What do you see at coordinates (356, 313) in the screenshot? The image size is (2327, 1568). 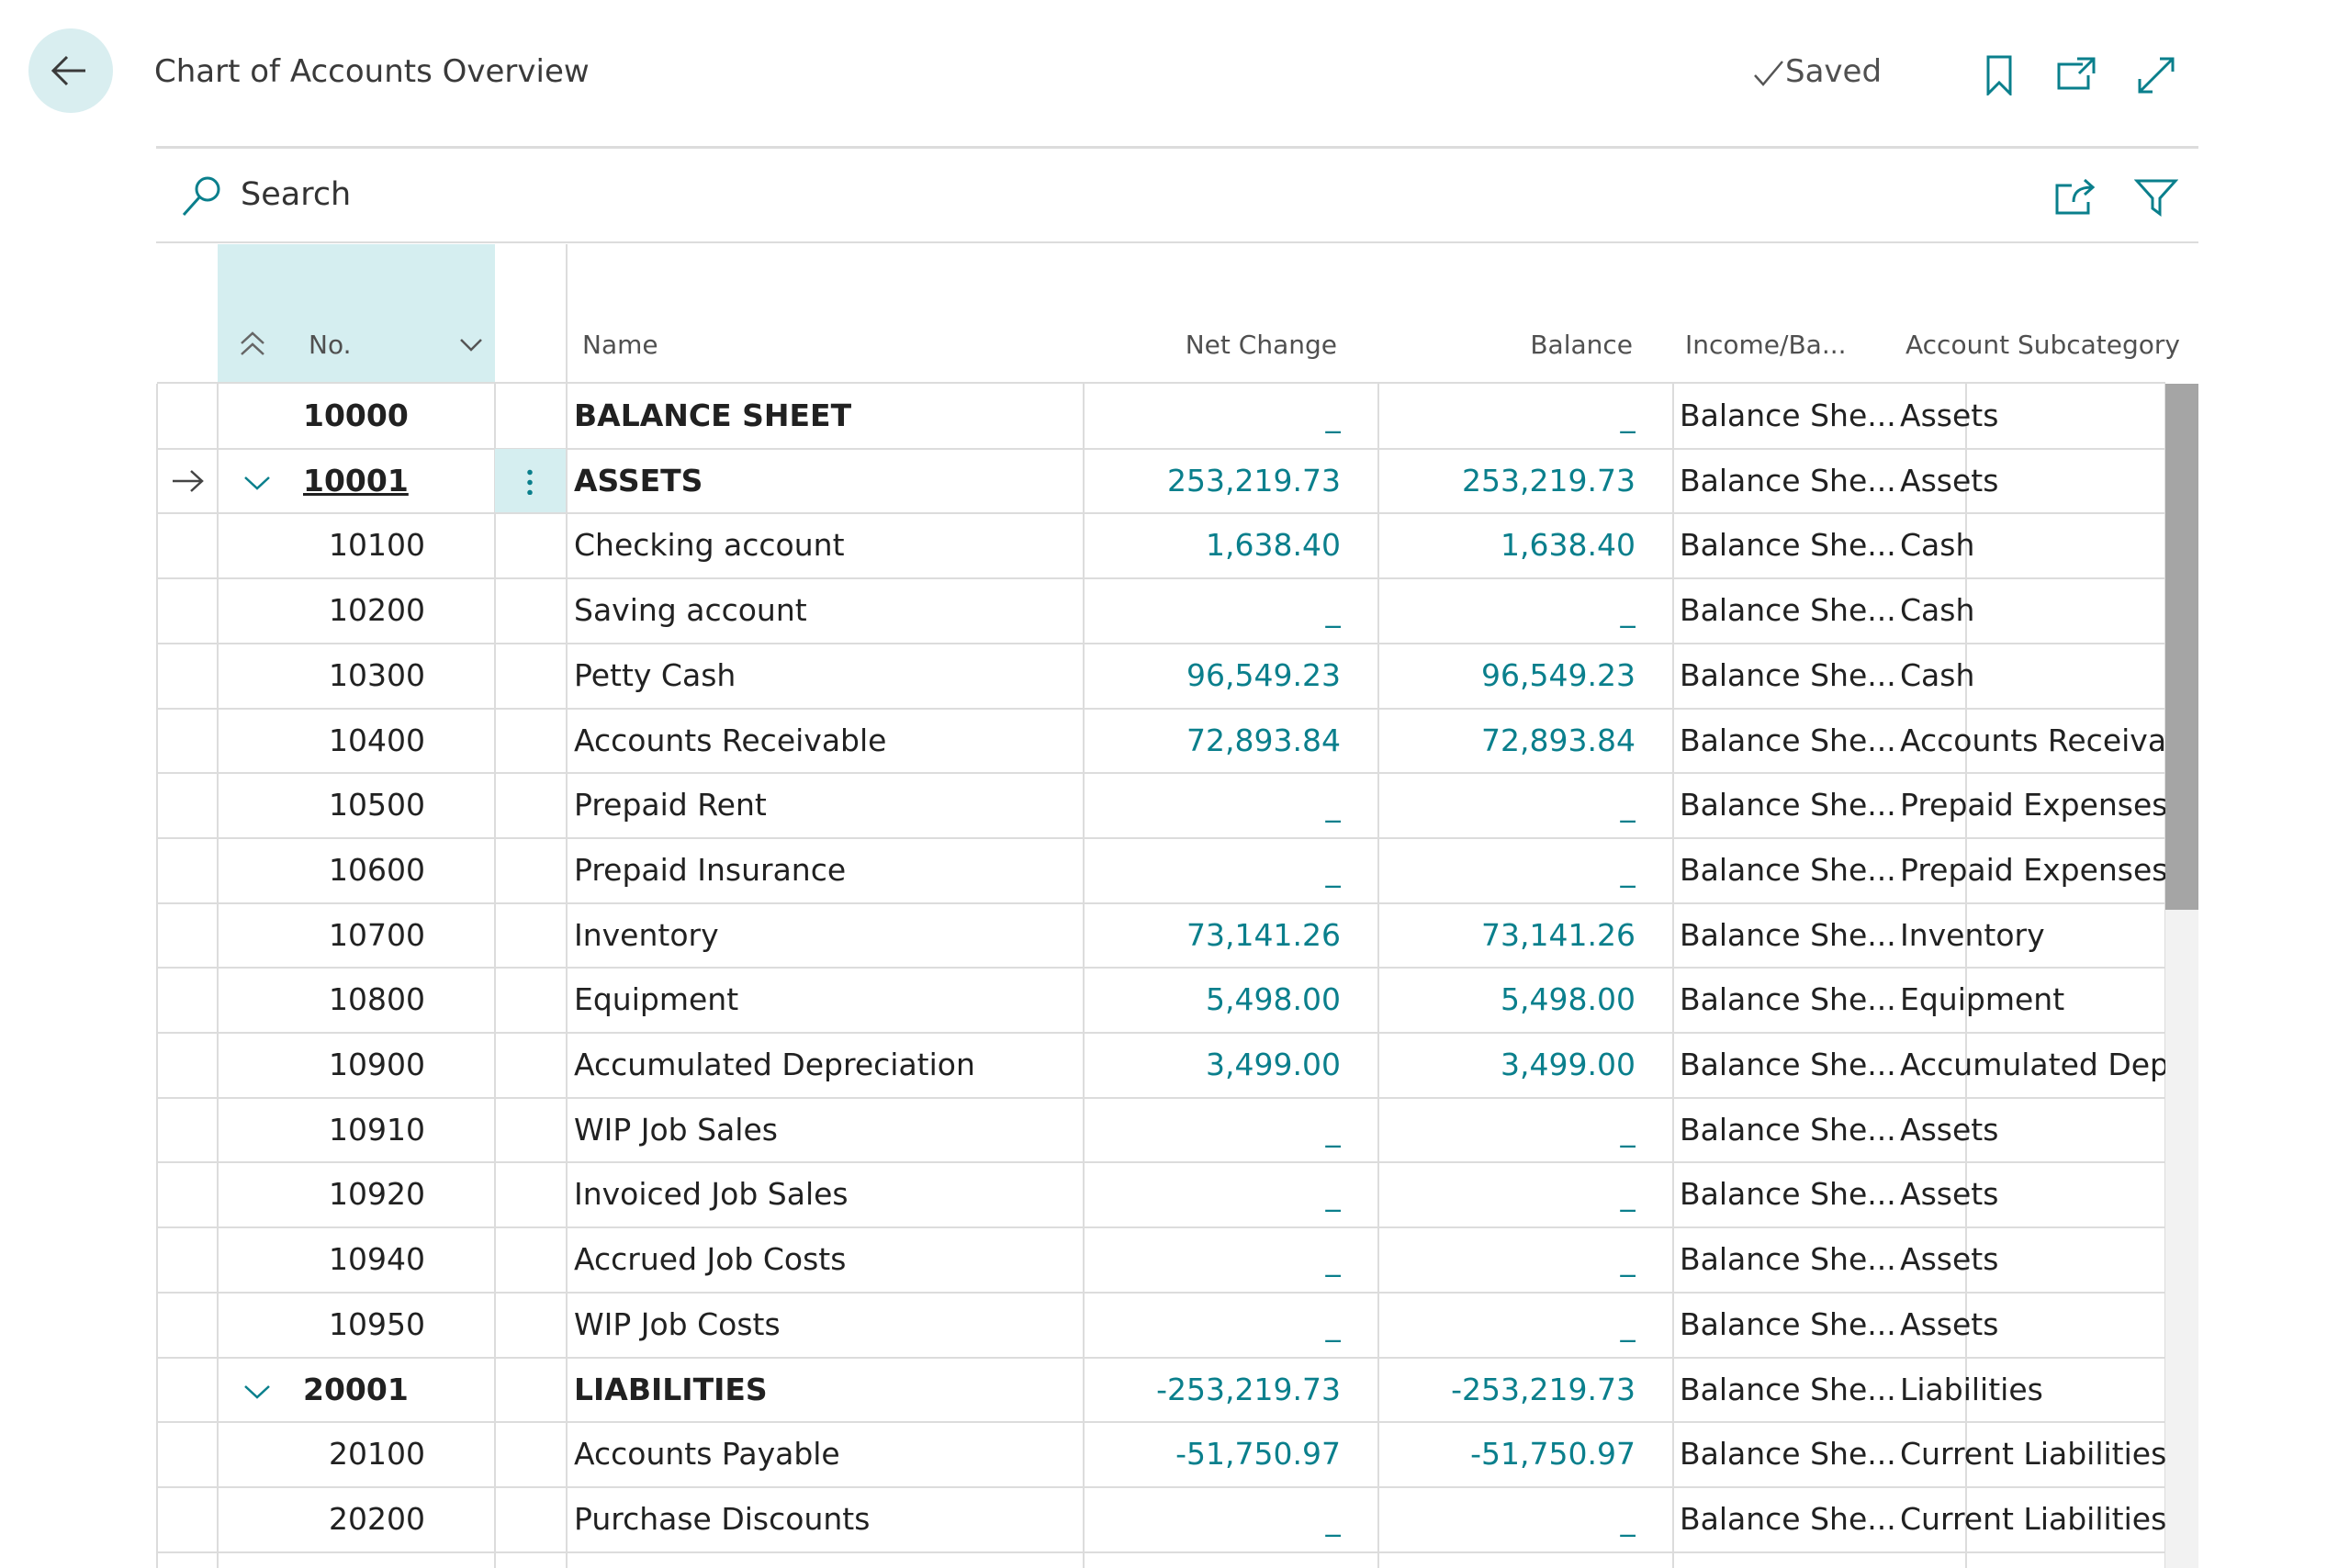 I see `sorted-column-header` at bounding box center [356, 313].